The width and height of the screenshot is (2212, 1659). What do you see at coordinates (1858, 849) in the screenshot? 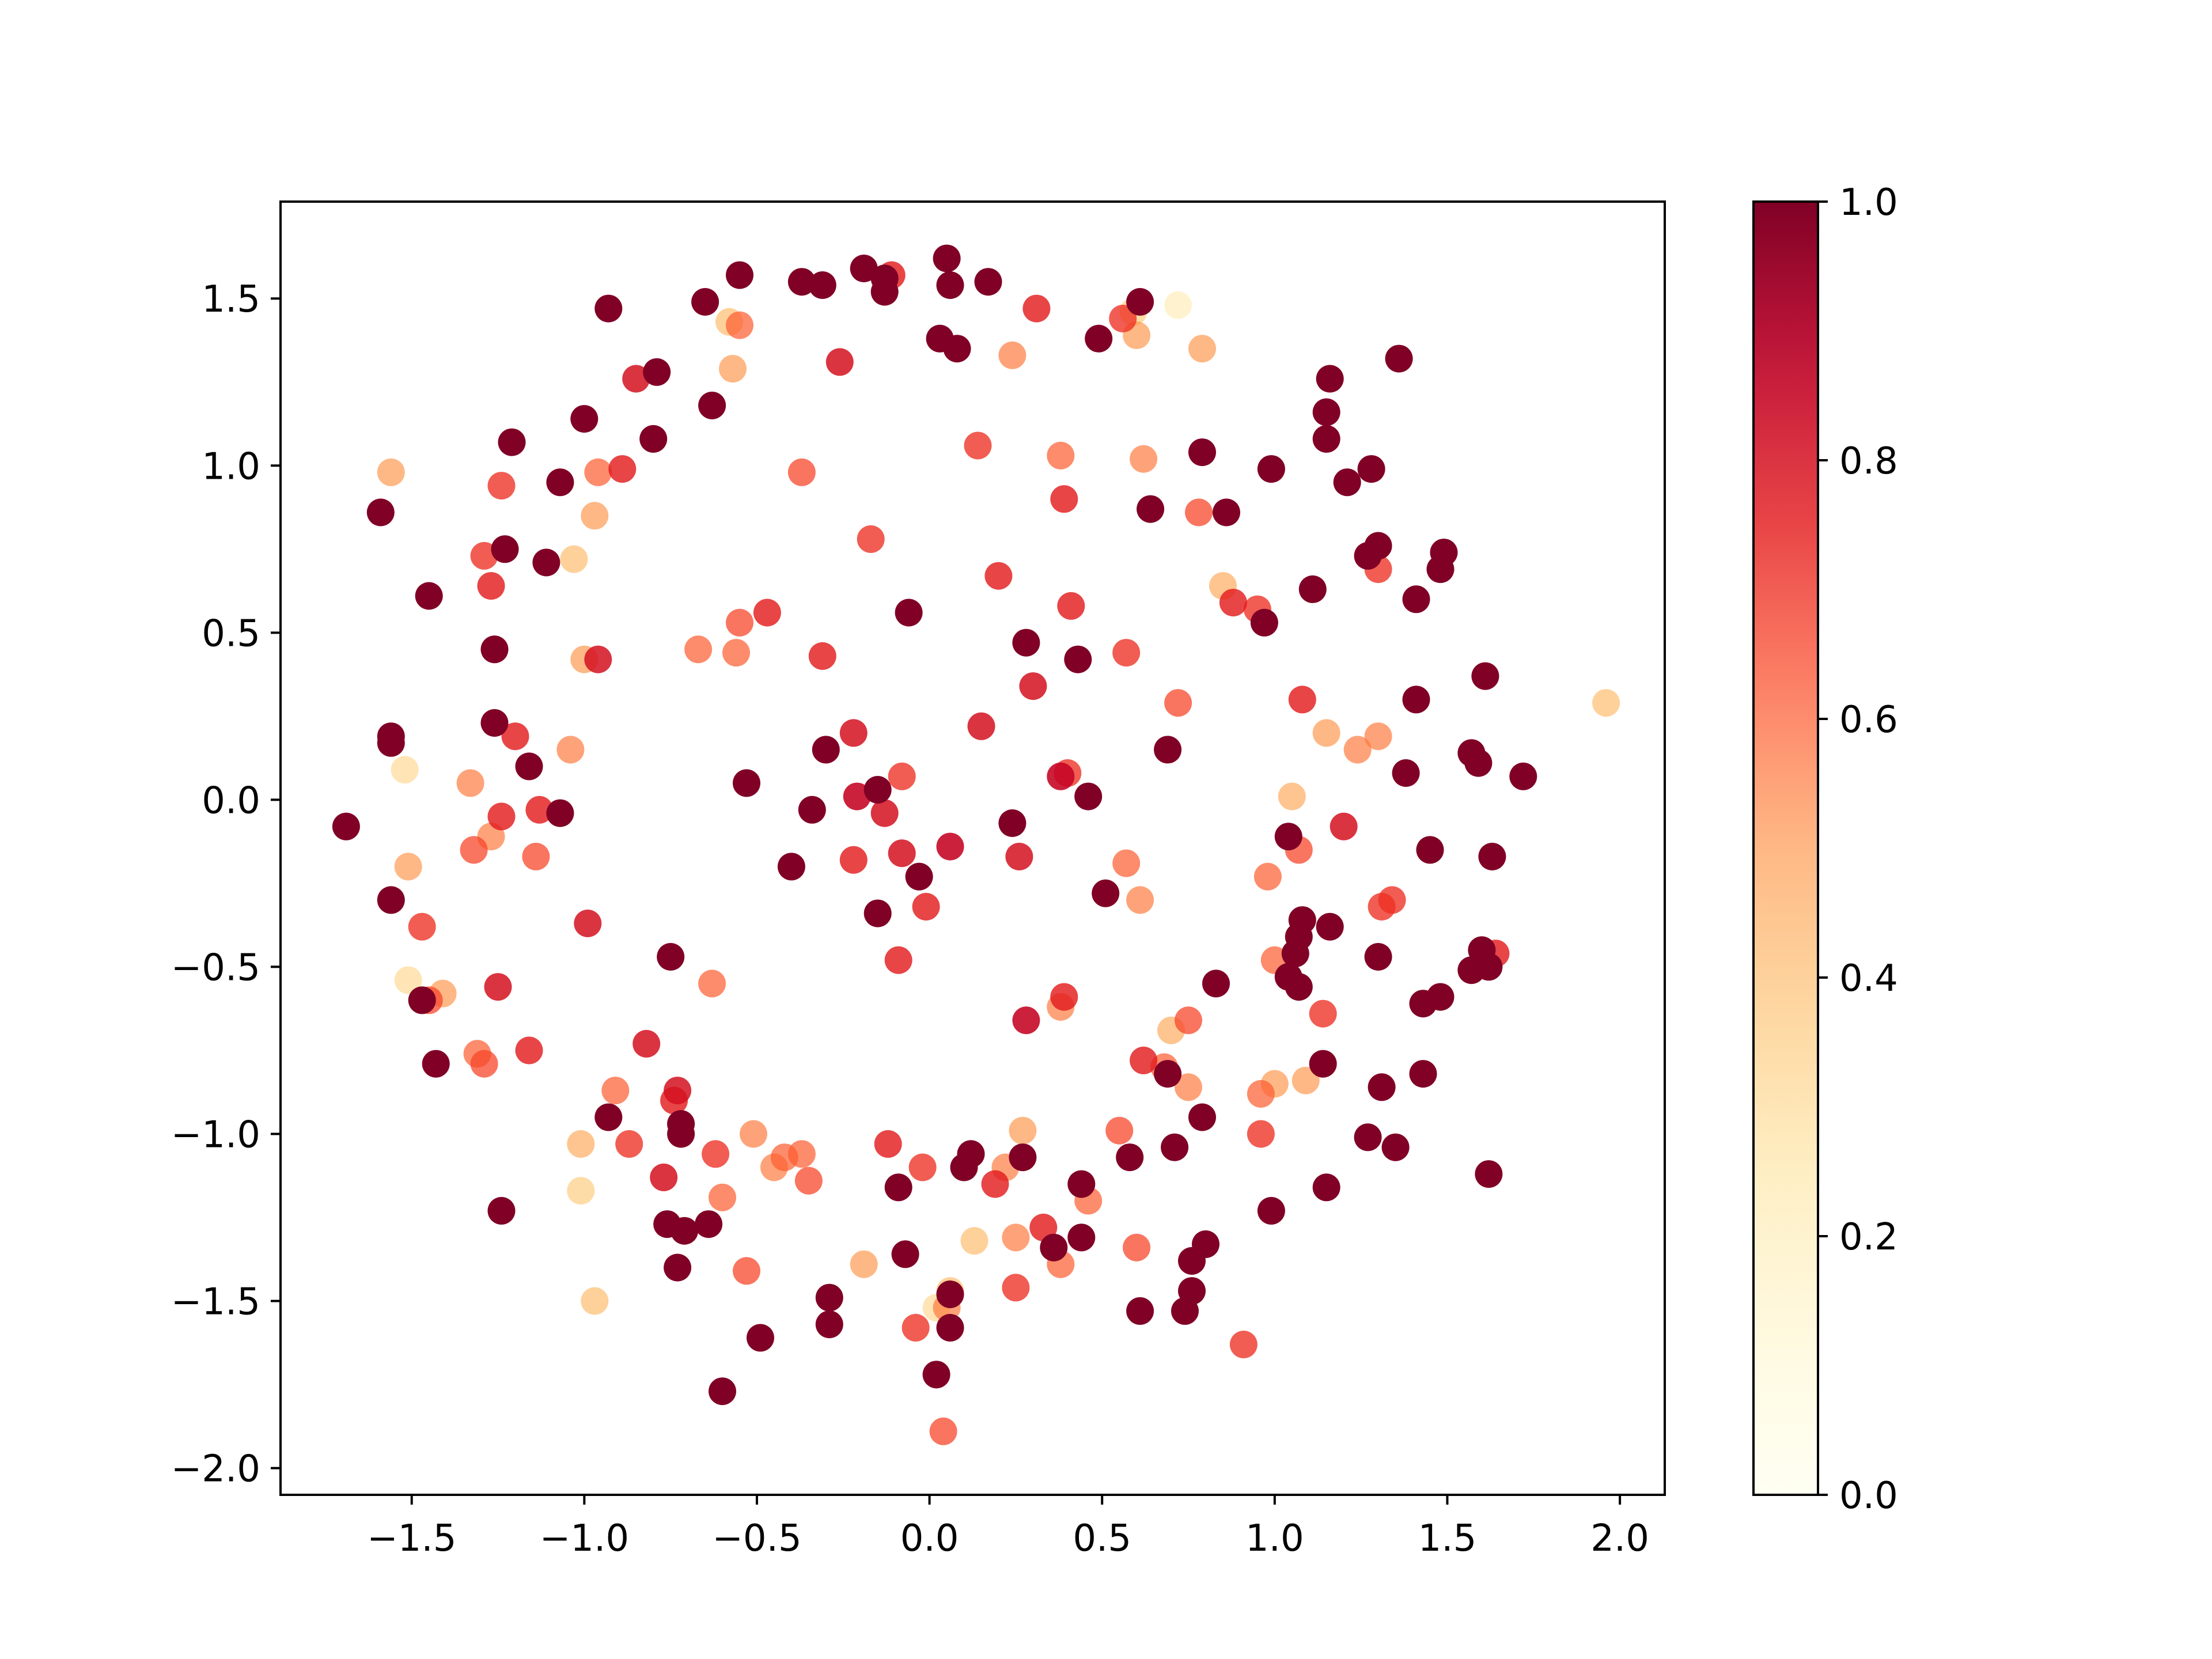
I see `colorbar-axis: 0.0 0.2 0.4 0.6 0.8 1.0` at bounding box center [1858, 849].